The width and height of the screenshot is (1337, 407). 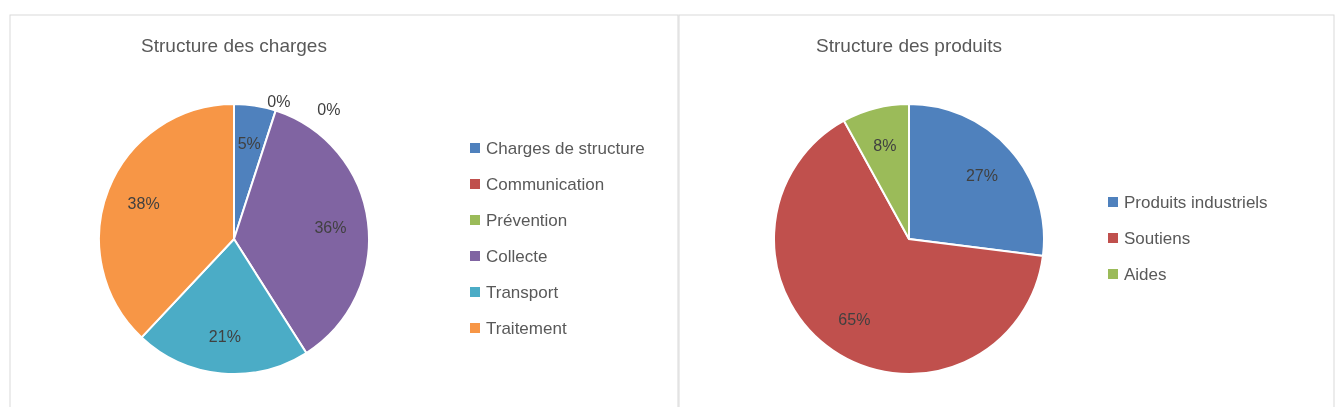 What do you see at coordinates (517, 256) in the screenshot?
I see `legend-label: Collecte` at bounding box center [517, 256].